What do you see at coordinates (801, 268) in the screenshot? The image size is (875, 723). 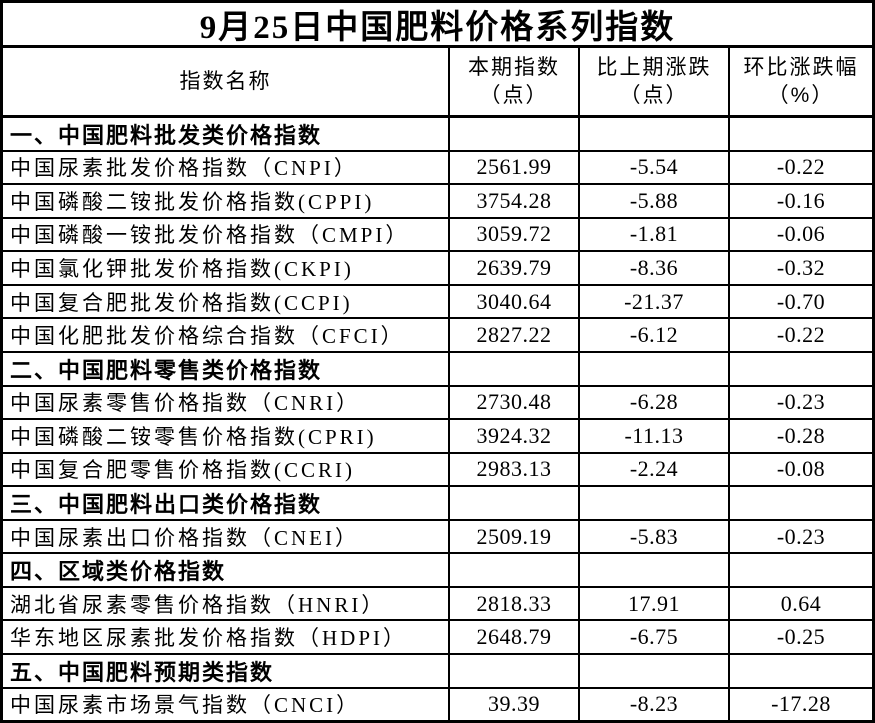 I see `pct-change-cell: -0.32` at bounding box center [801, 268].